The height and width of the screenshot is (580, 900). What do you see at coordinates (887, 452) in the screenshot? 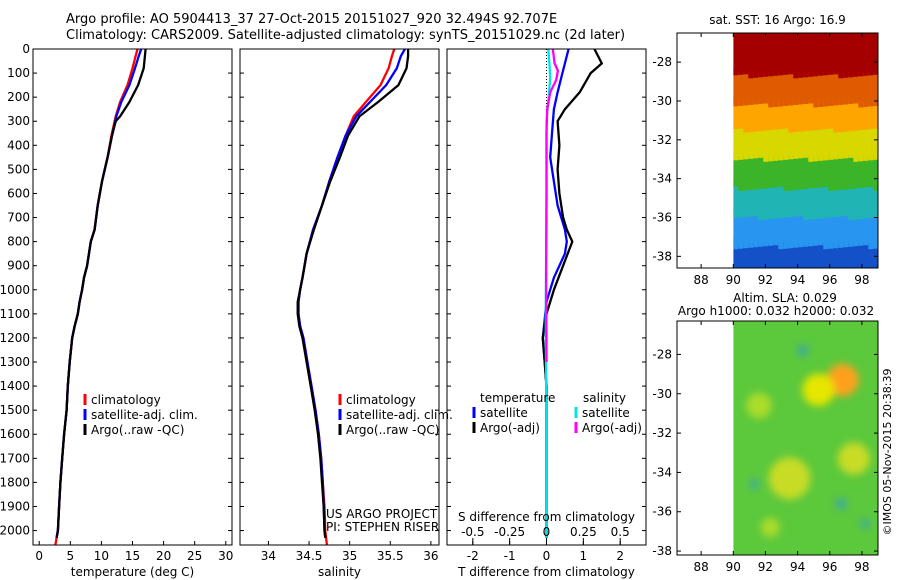
I see `copyright-label: ©IMOS 05-Nov-2015 20:38:39` at bounding box center [887, 452].